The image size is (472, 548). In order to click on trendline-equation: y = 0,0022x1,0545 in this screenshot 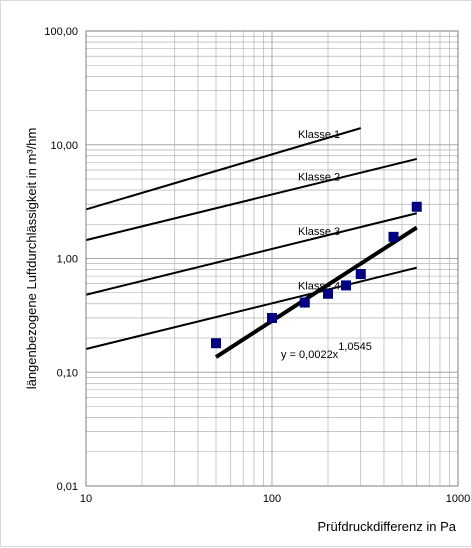, I will do `click(326, 351)`.